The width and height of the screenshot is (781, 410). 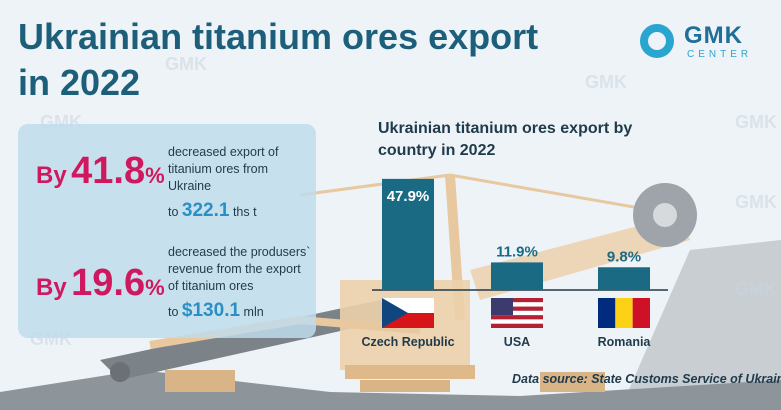 I want to click on stat-percent: By 41.8%, so click(x=100, y=171).